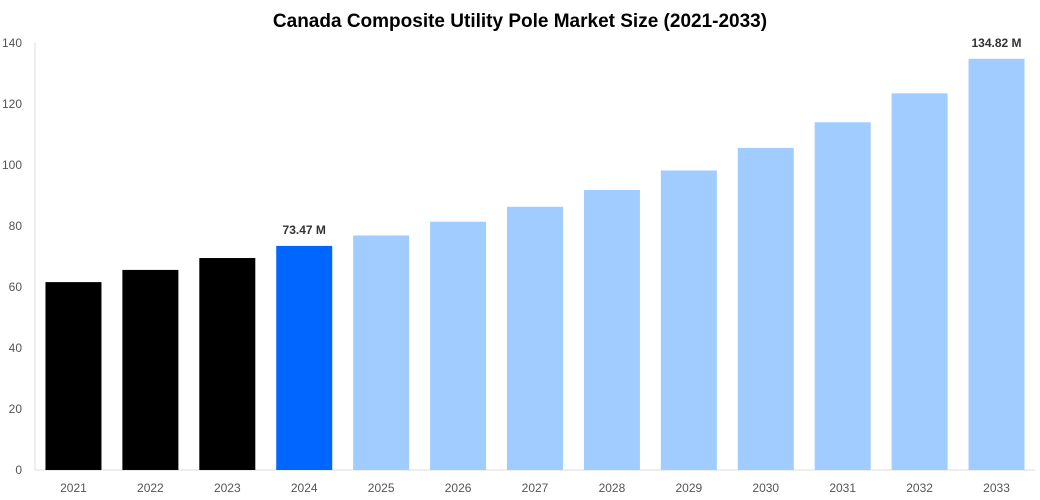 Image resolution: width=1040 pixels, height=500 pixels. What do you see at coordinates (688, 488) in the screenshot?
I see `x-tick-label: 2029` at bounding box center [688, 488].